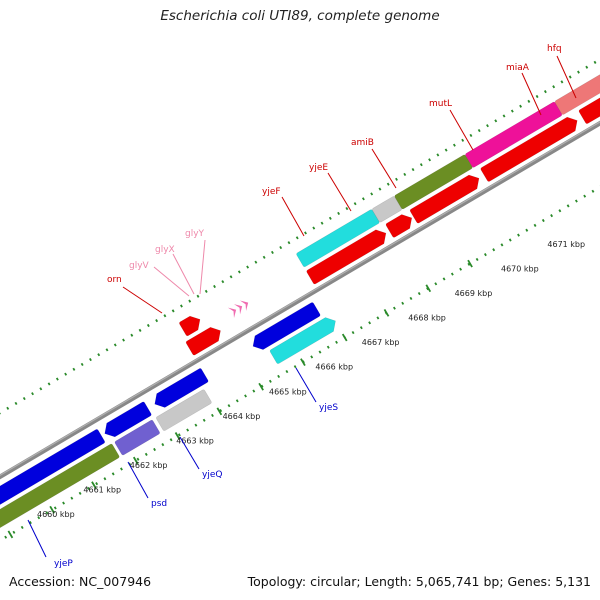 The width and height of the screenshot is (600, 600). What do you see at coordinates (328, 408) in the screenshot?
I see `gene-label-yjeS: yjeS` at bounding box center [328, 408].